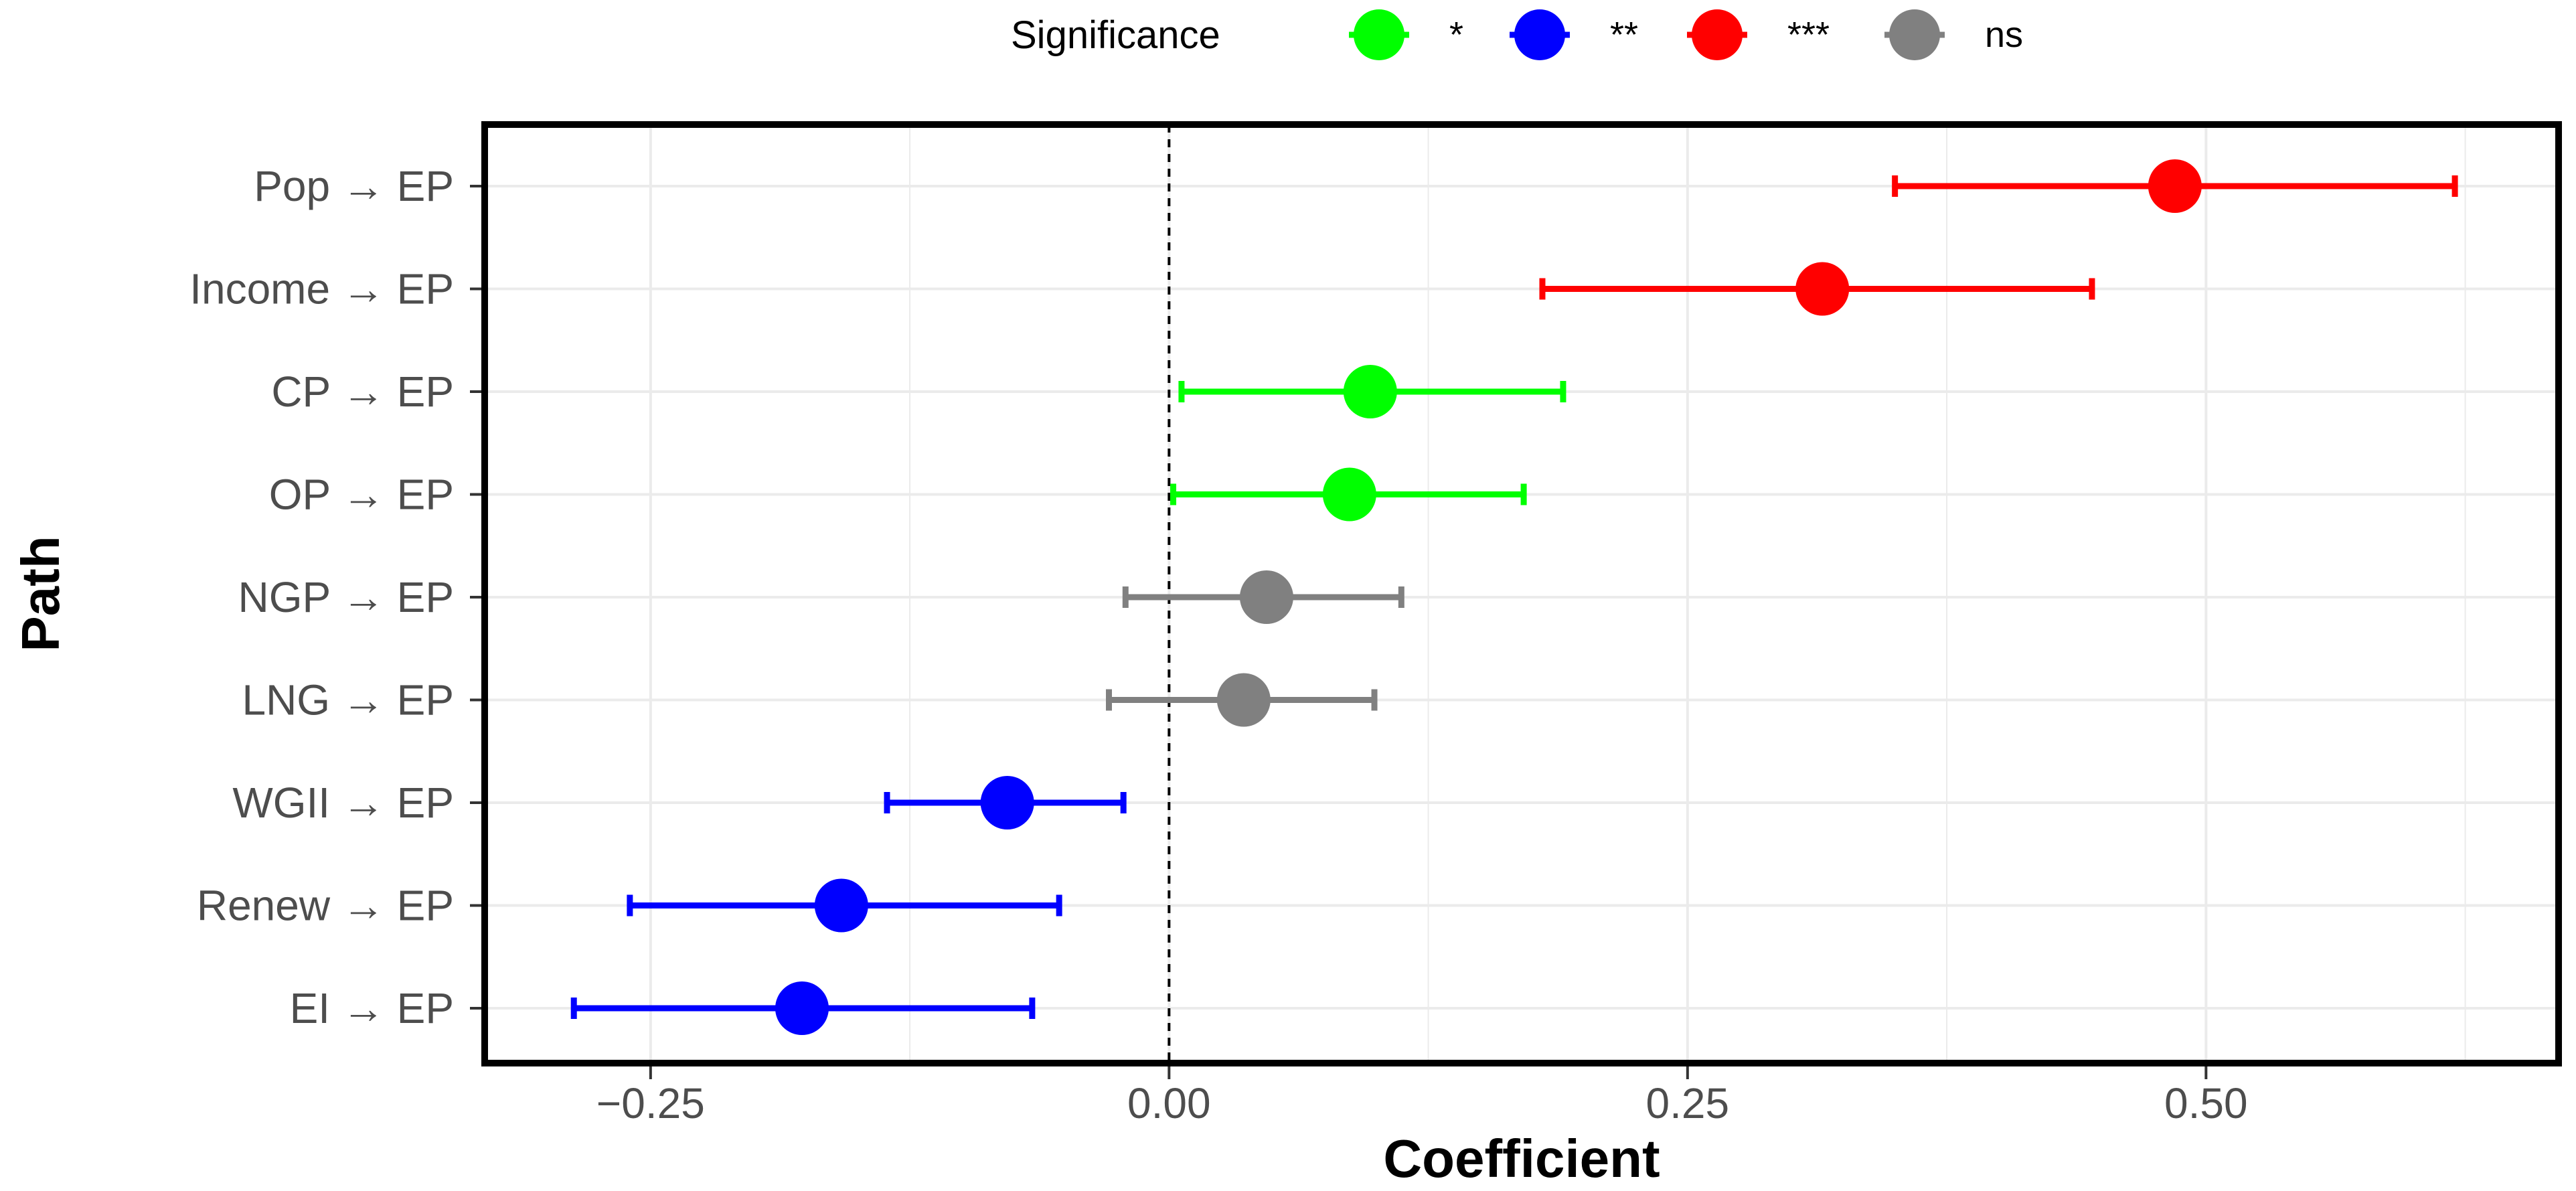 Image resolution: width=2576 pixels, height=1191 pixels. I want to click on legend-title: Significance, so click(1116, 35).